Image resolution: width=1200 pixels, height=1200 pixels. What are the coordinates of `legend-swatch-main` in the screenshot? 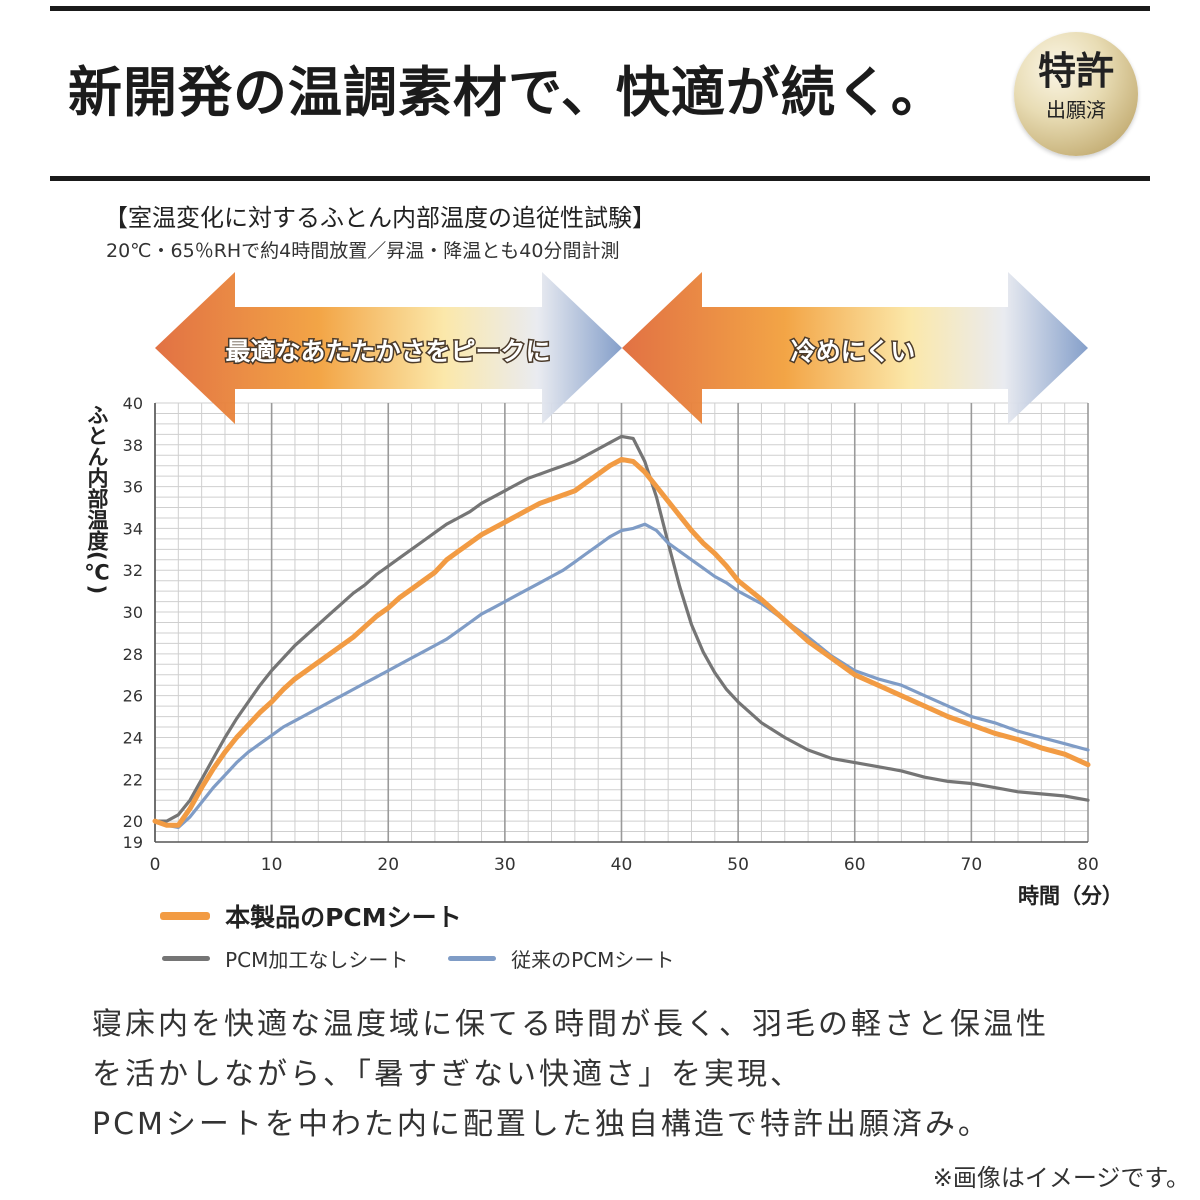 It's located at (185, 916).